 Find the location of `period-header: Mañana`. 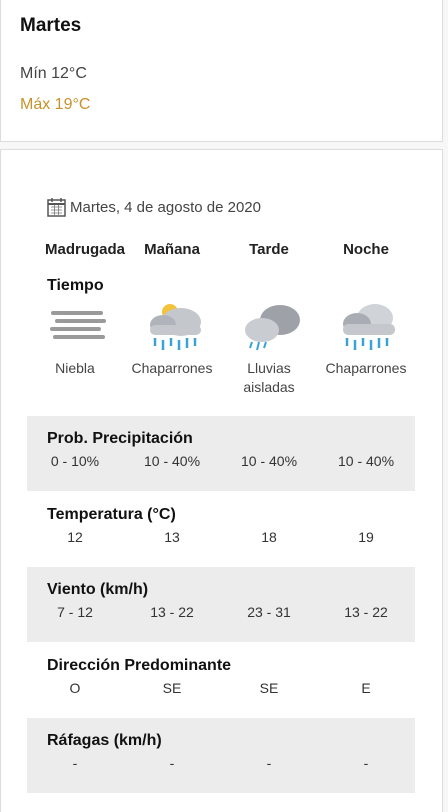

period-header: Mañana is located at coordinates (172, 249).